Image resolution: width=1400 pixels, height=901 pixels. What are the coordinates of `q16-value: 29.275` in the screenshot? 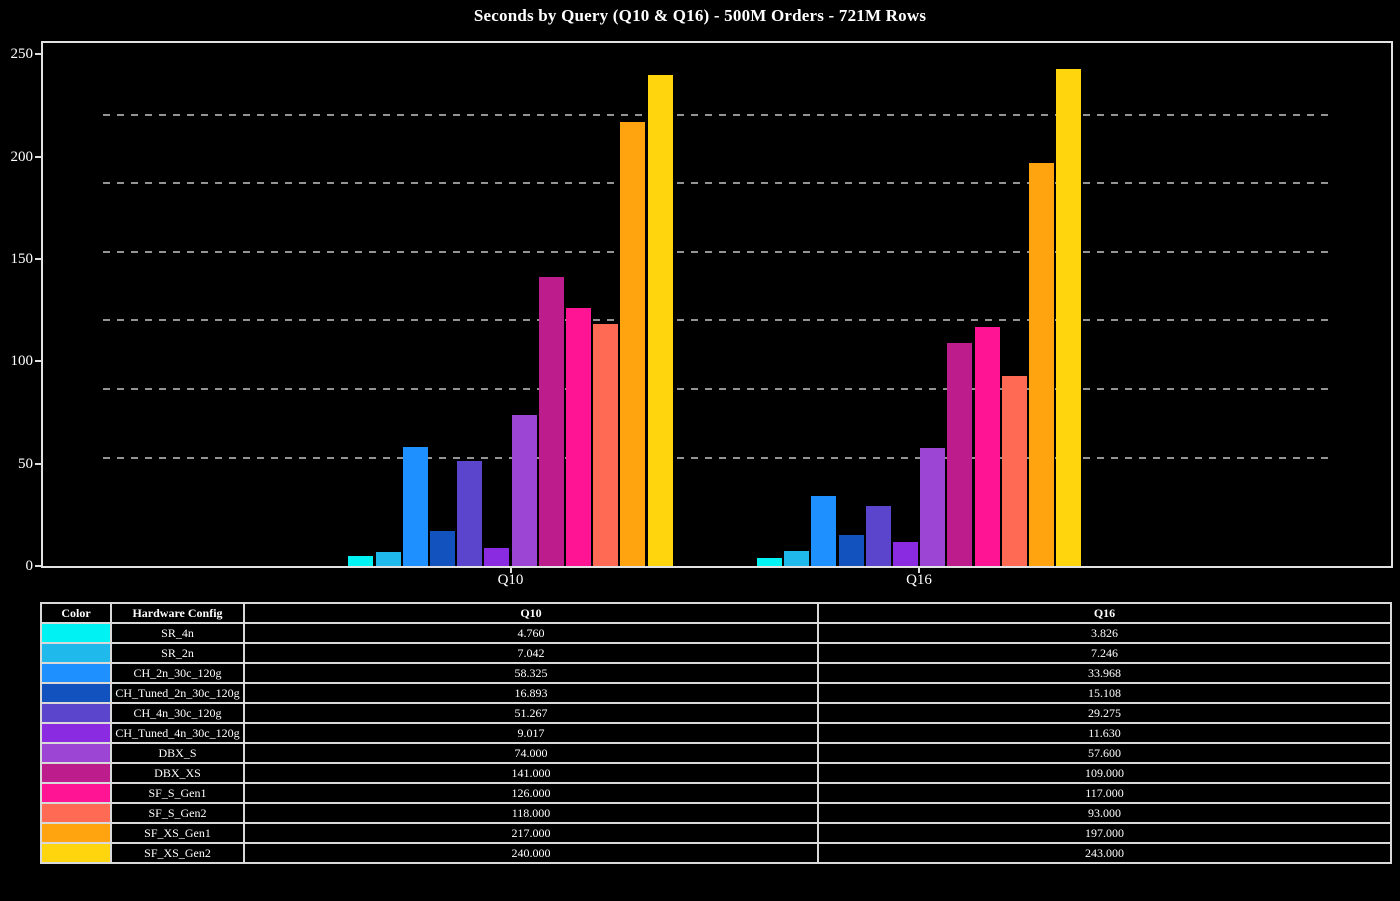 It's located at (1104, 713).